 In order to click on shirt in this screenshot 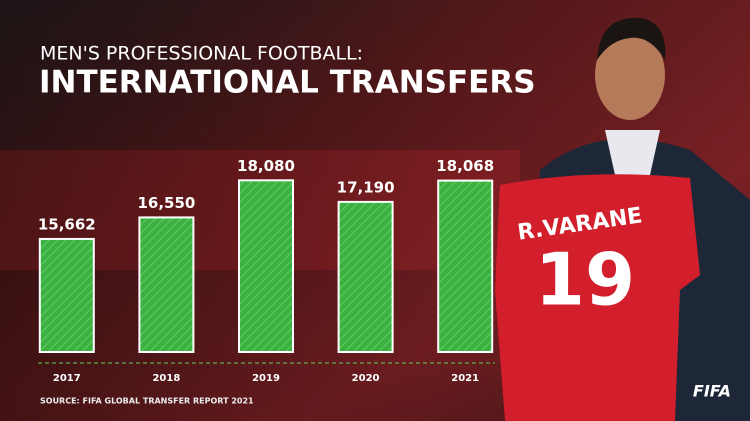, I will do `click(632, 152)`.